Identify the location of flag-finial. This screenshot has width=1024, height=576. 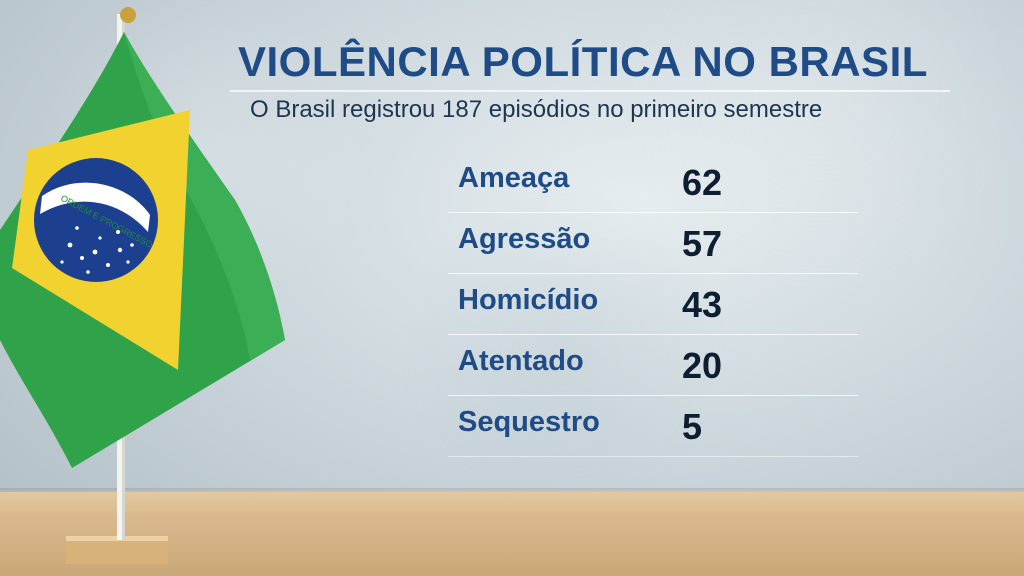
(128, 15).